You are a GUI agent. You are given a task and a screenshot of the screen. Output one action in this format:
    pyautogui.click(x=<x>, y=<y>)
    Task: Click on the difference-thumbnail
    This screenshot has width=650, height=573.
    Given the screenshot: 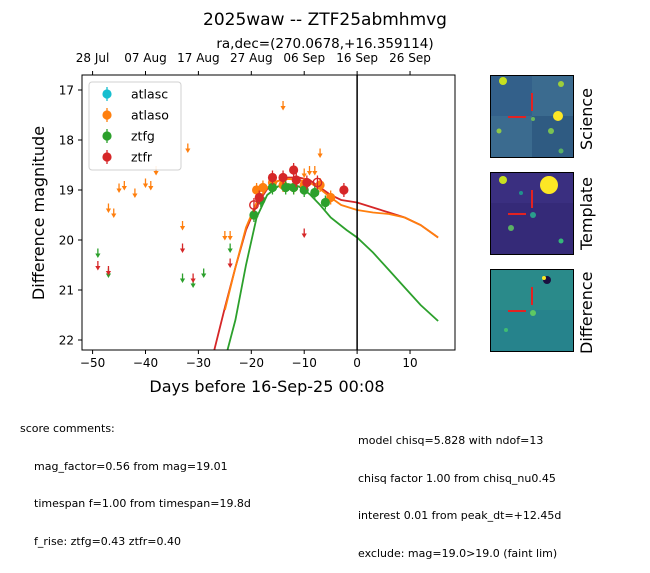 What is the action you would take?
    pyautogui.click(x=532, y=310)
    